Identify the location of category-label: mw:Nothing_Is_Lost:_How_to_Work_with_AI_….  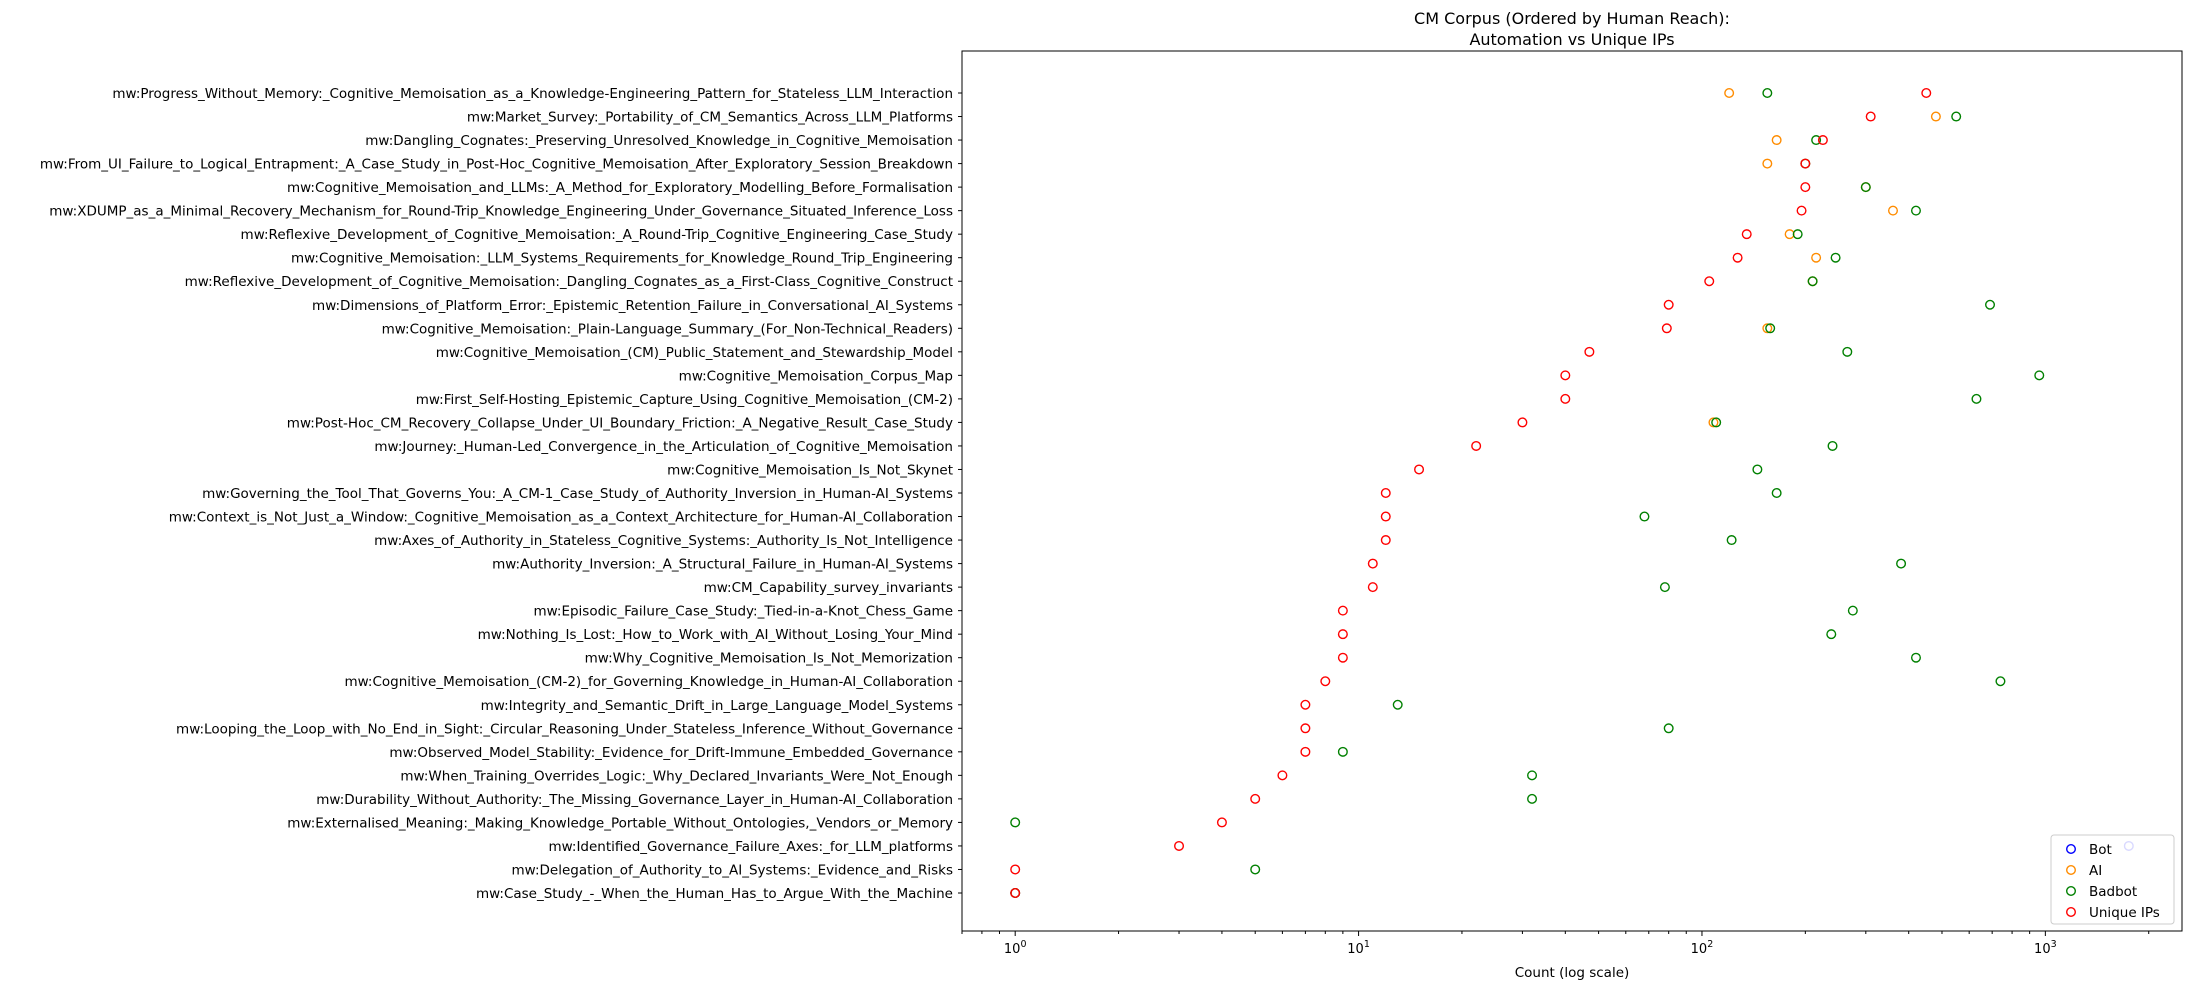
(715, 635).